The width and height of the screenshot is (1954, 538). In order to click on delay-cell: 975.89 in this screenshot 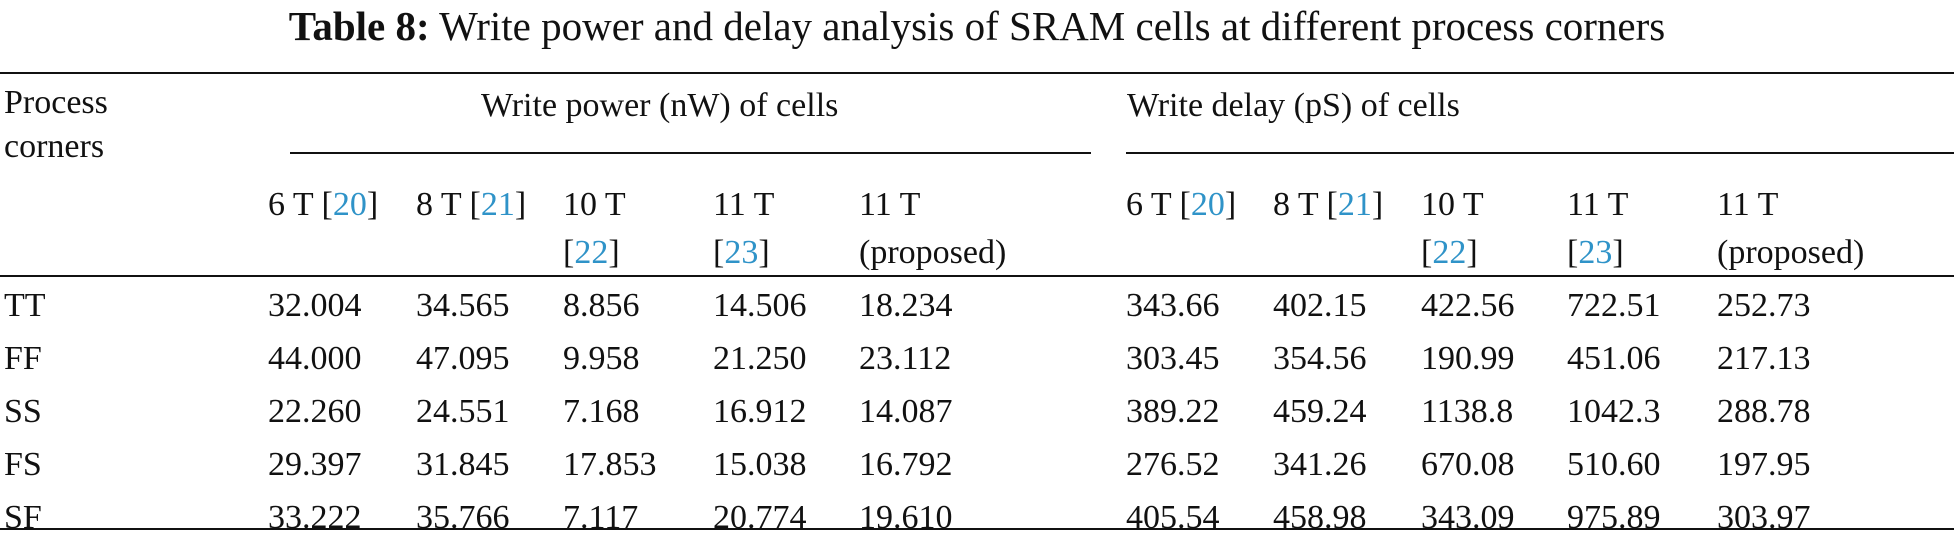, I will do `click(1614, 517)`.